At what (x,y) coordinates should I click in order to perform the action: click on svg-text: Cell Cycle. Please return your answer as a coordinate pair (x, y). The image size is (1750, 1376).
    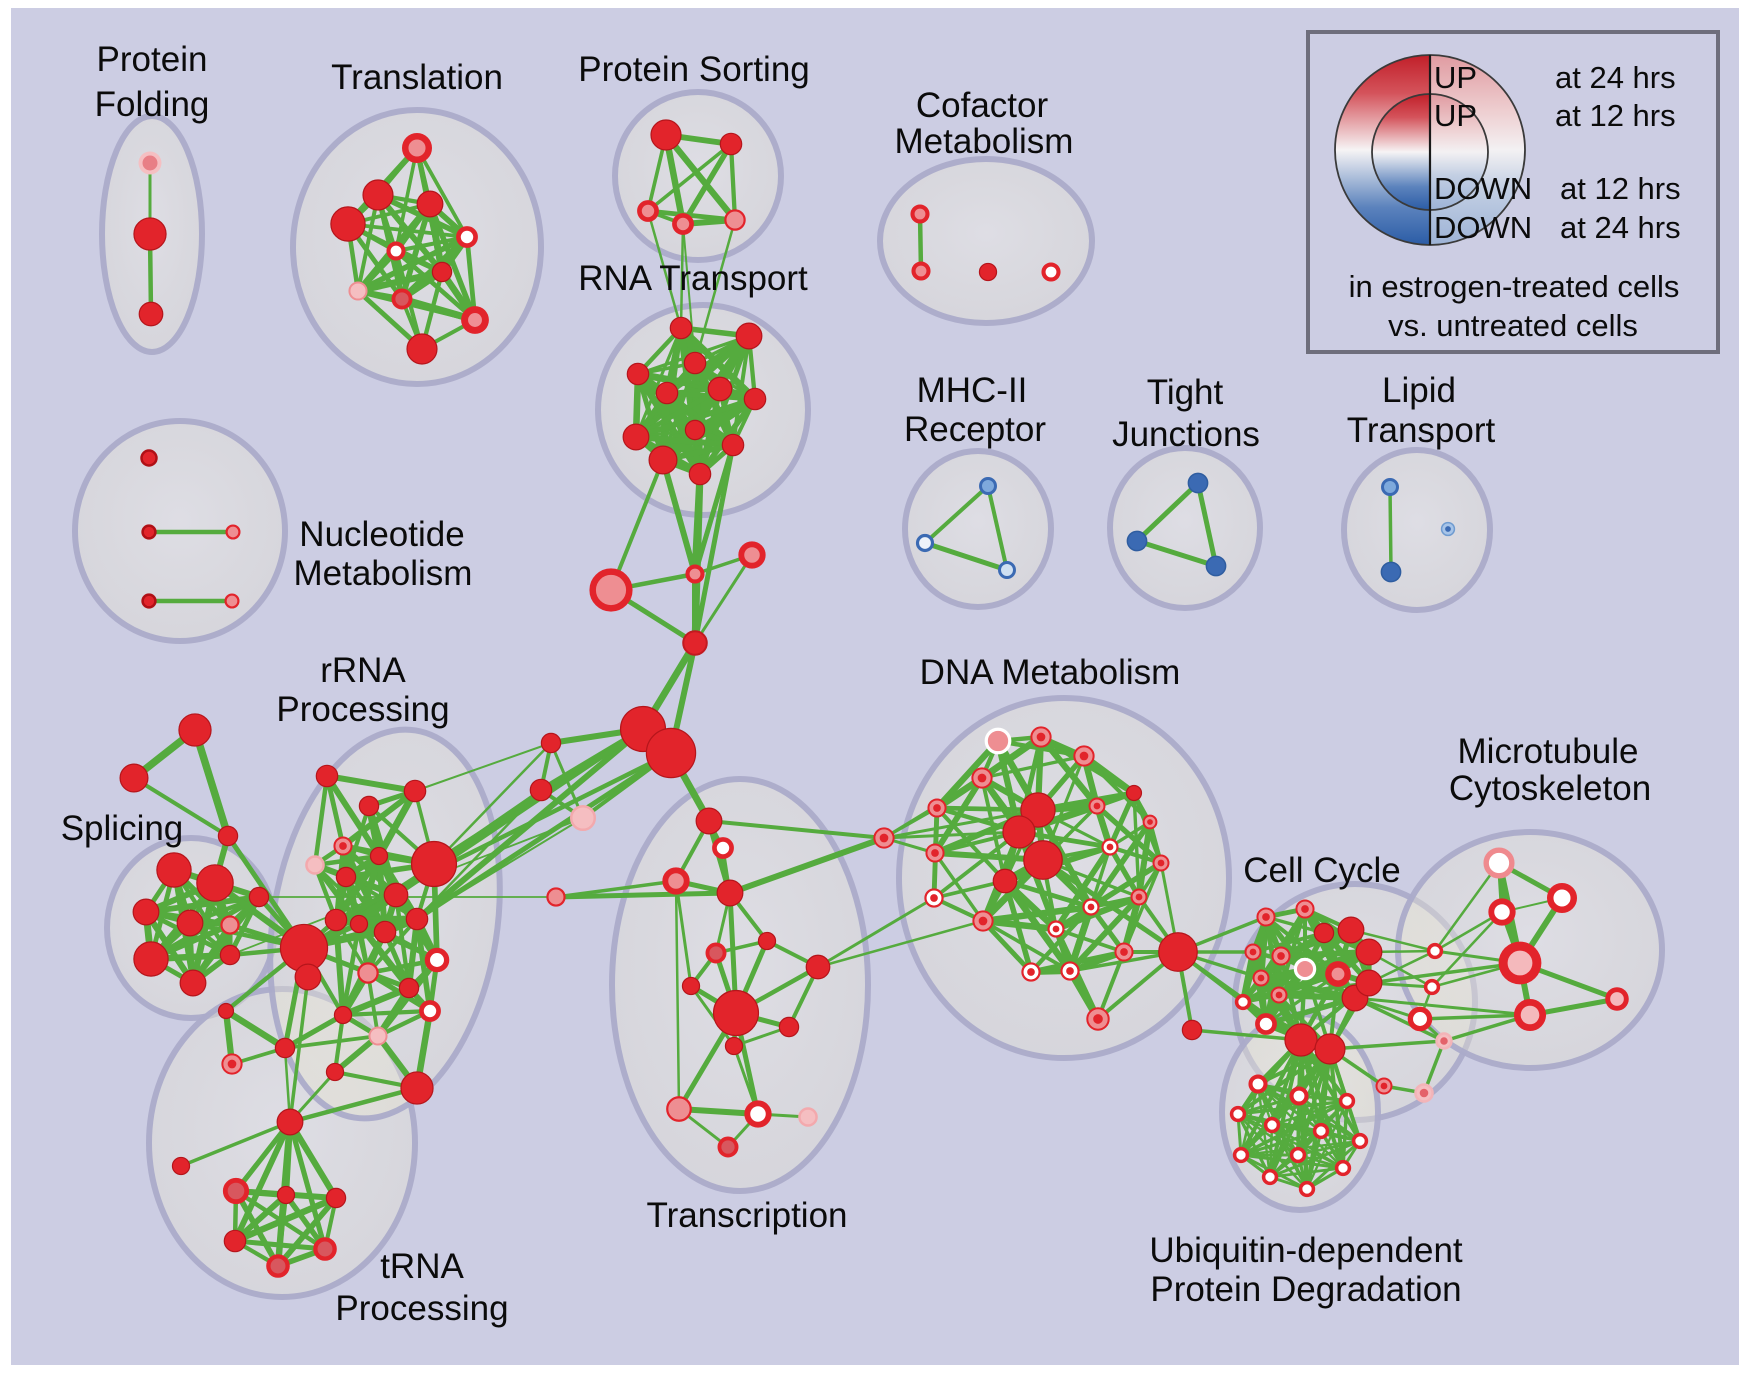
    Looking at the image, I should click on (1322, 870).